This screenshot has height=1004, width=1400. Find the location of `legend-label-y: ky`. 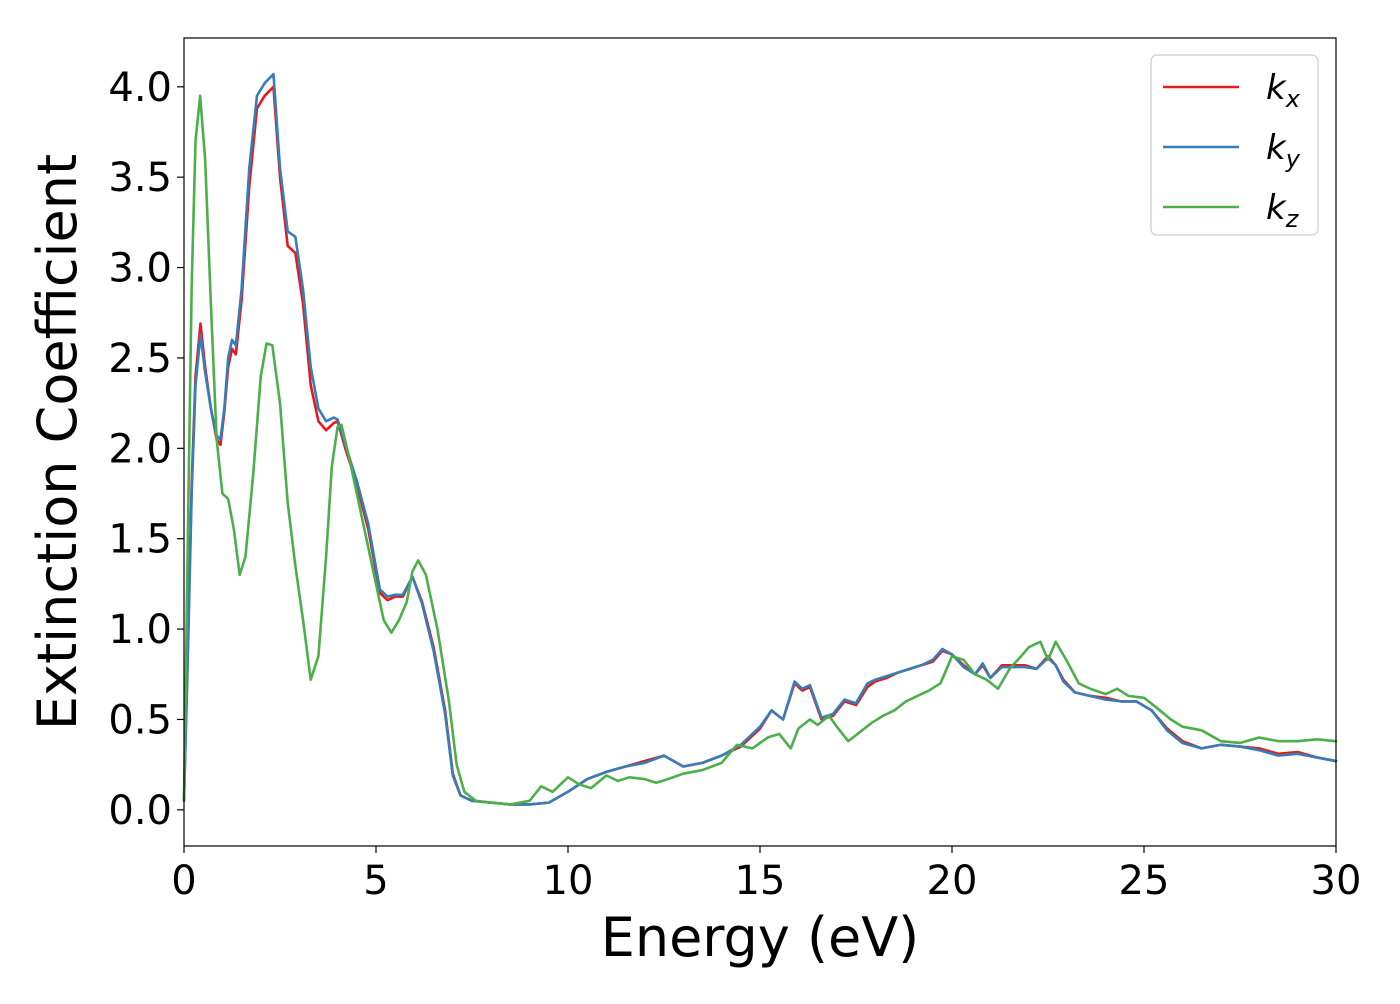

legend-label-y: ky is located at coordinates (1283, 150).